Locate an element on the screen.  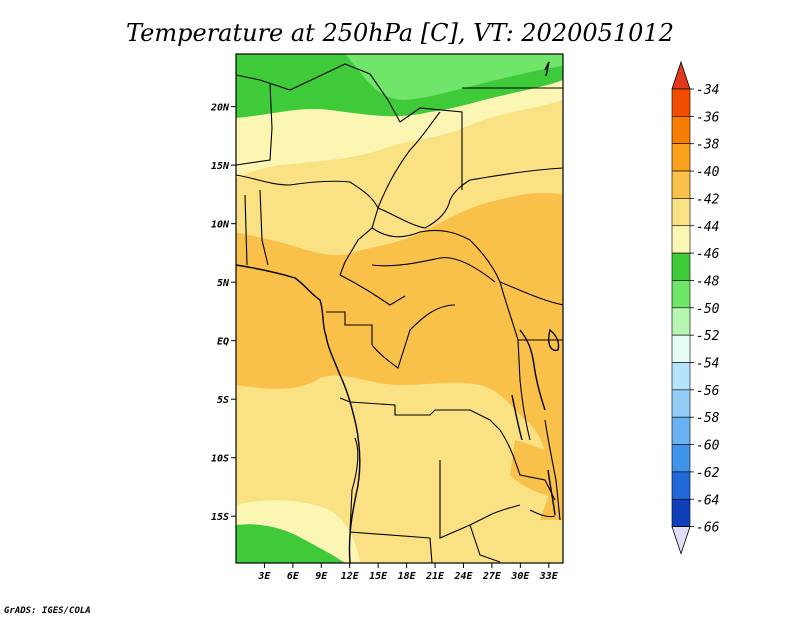
border-zambezi is located at coordinates (542, 513).